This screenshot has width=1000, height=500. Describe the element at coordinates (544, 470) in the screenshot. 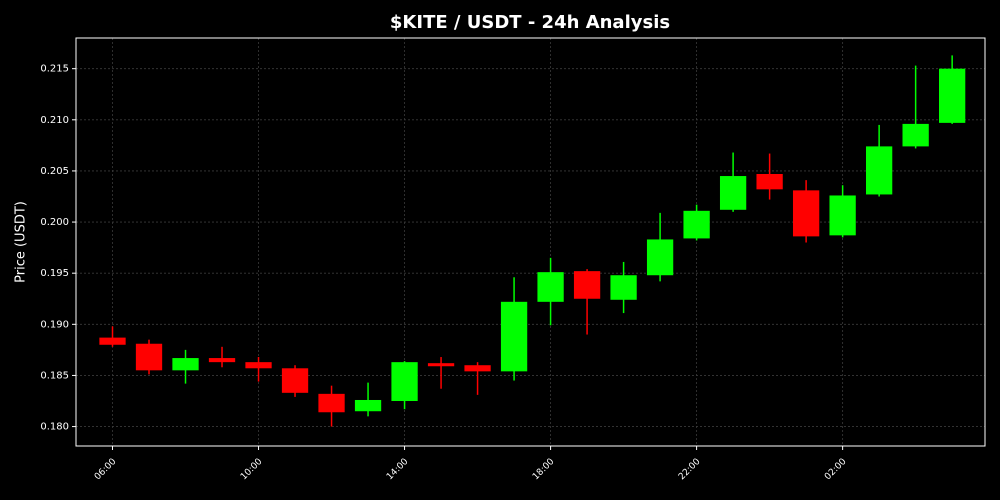

I see `x-tick-label: 18:00` at that location.